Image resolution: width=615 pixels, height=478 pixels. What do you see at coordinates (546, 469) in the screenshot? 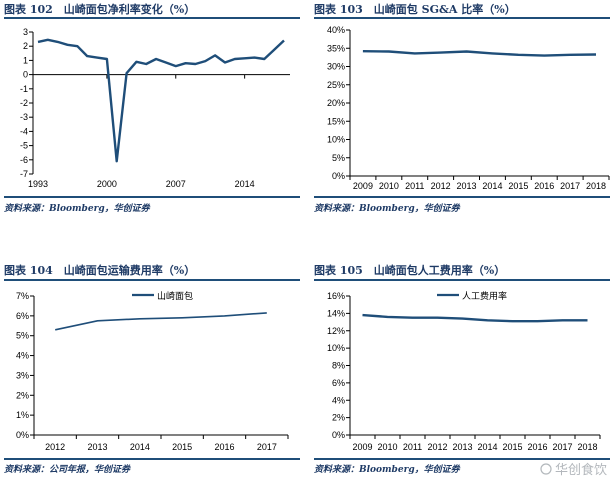
I see `wechat-icon` at bounding box center [546, 469].